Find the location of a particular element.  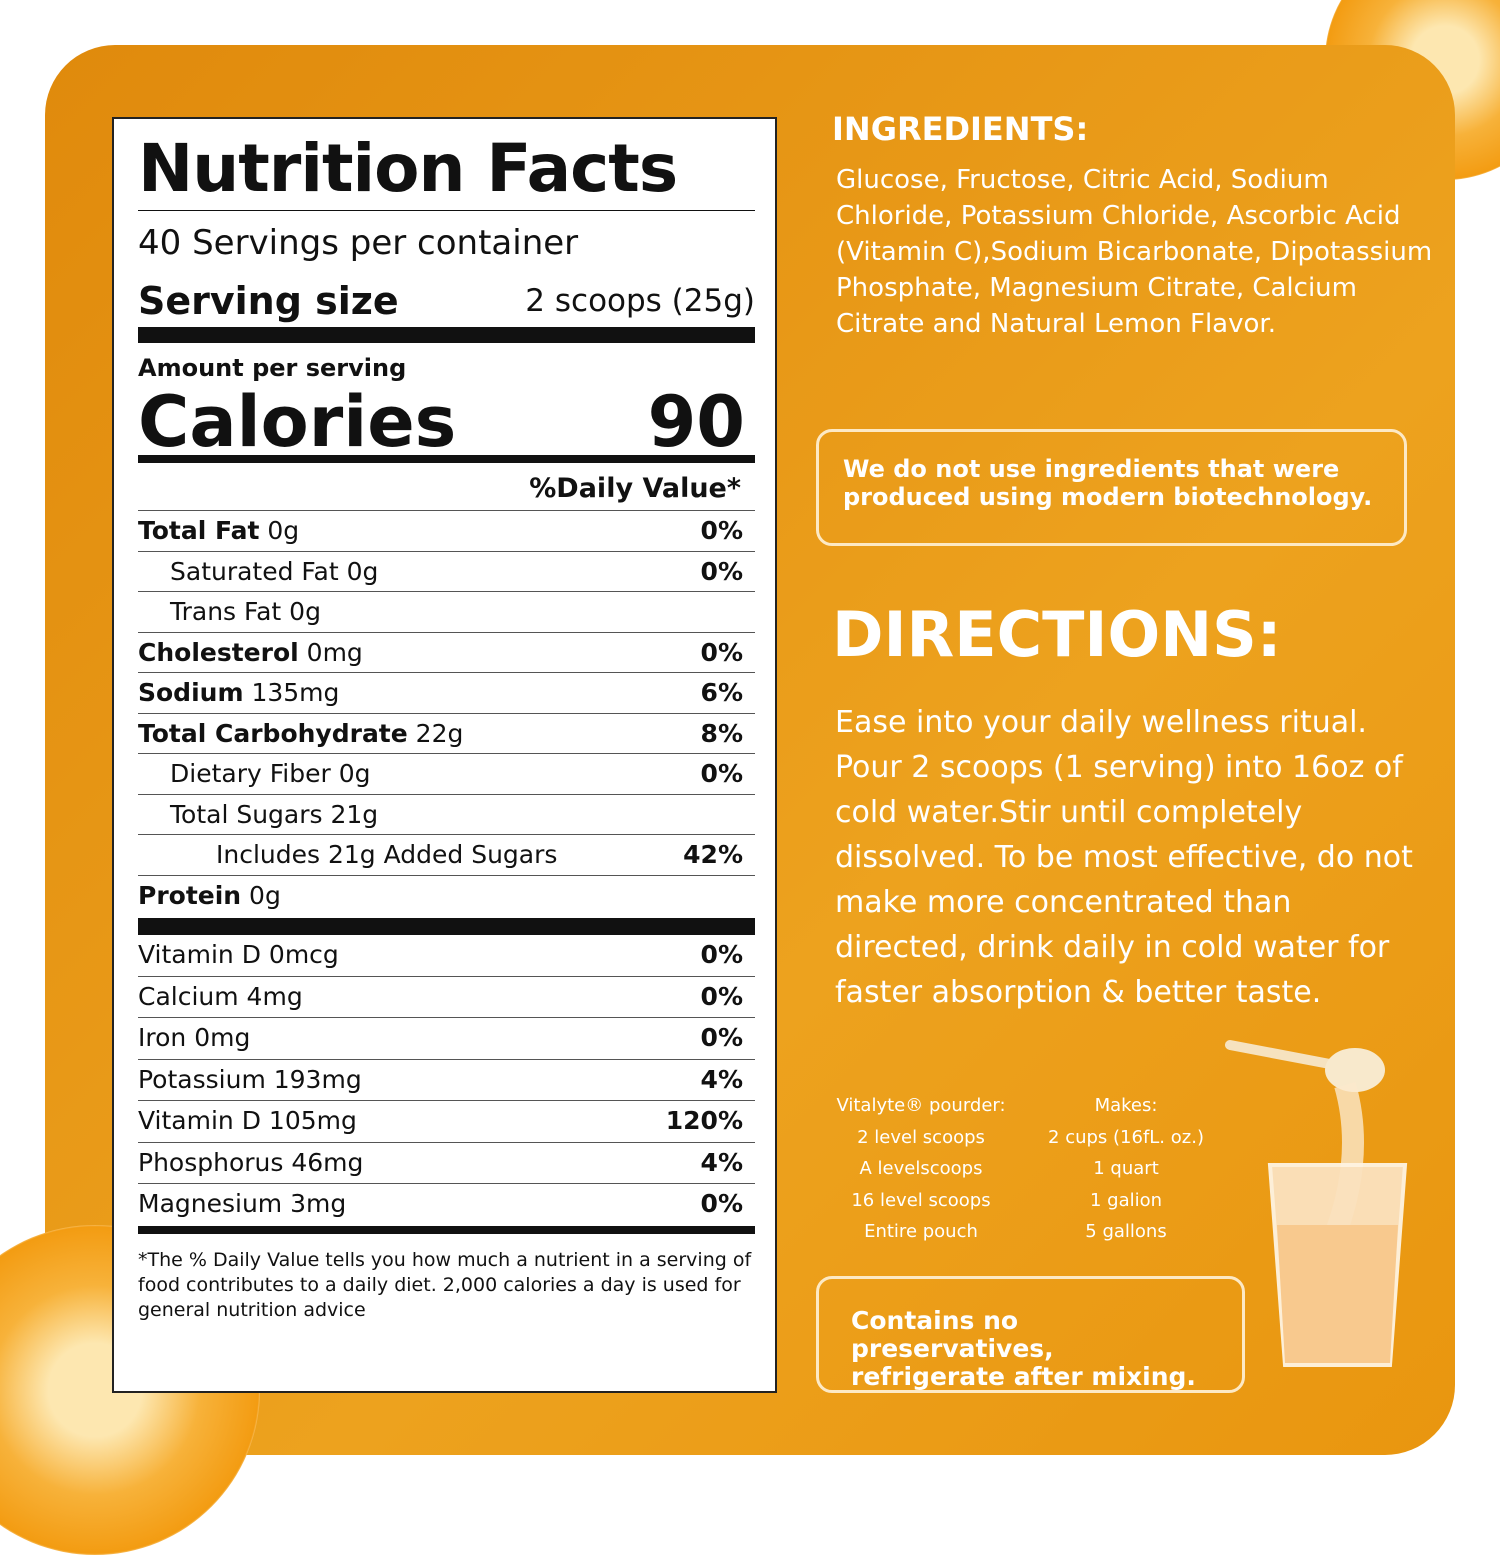

mixing-cell: 16 level scoops is located at coordinates (921, 1200).